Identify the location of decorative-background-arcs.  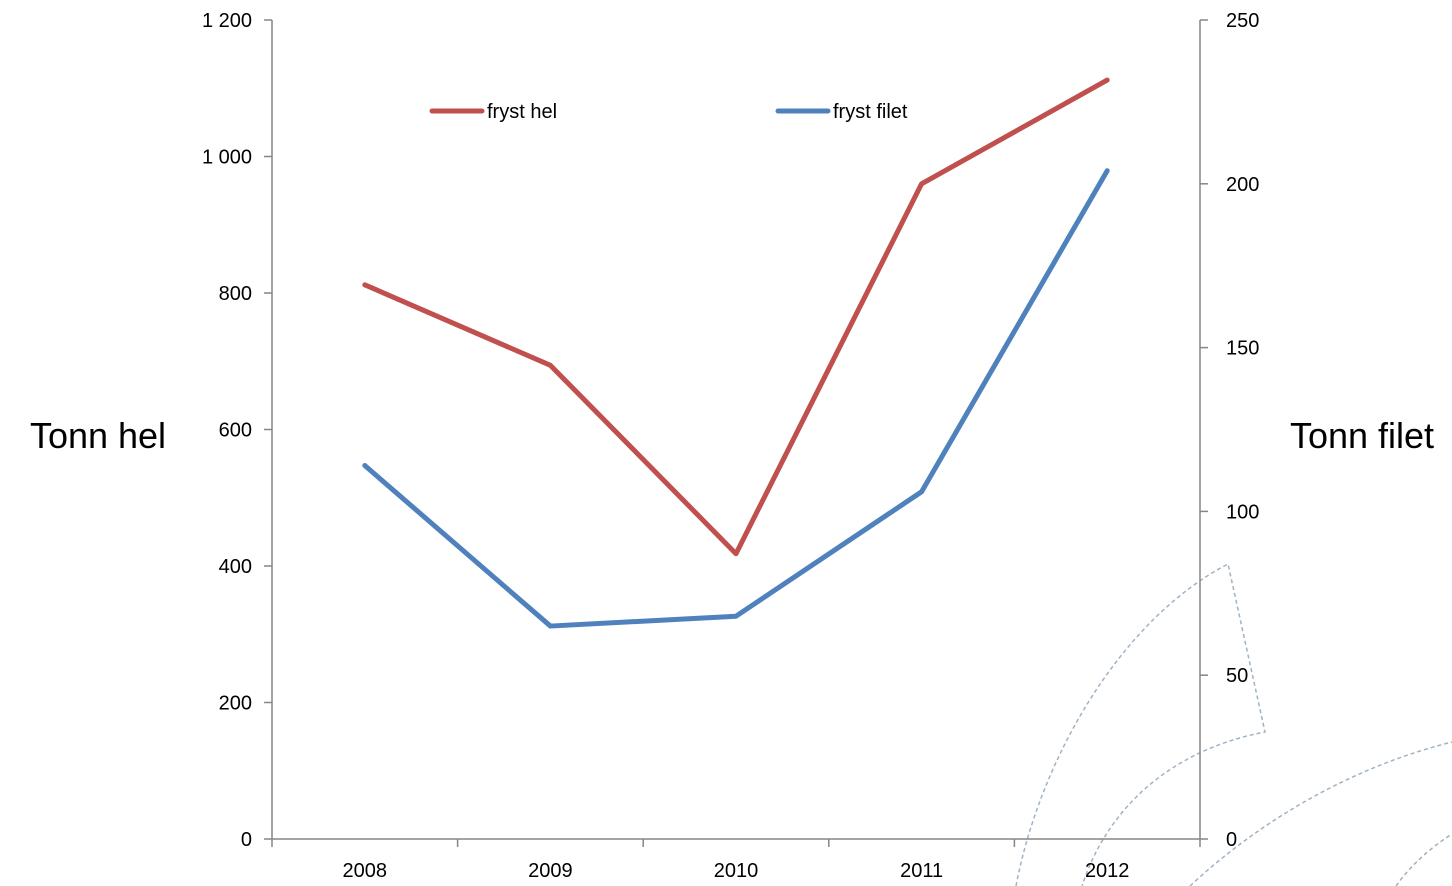
(1233, 724).